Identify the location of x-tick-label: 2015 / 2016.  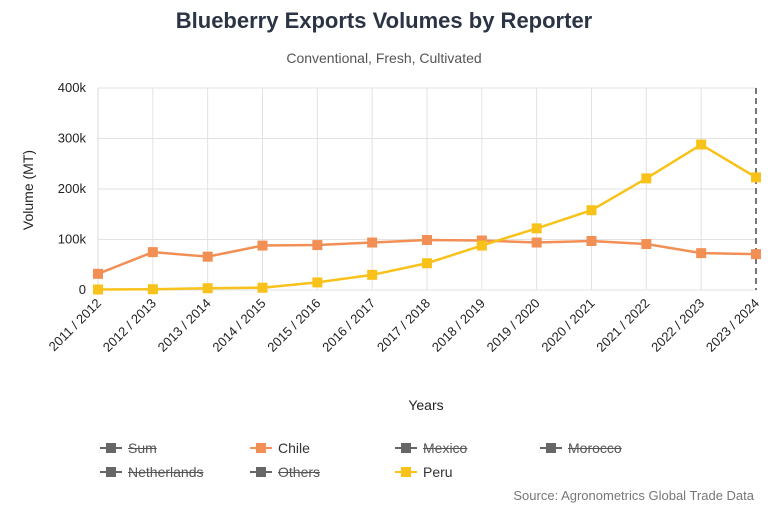
(293, 325).